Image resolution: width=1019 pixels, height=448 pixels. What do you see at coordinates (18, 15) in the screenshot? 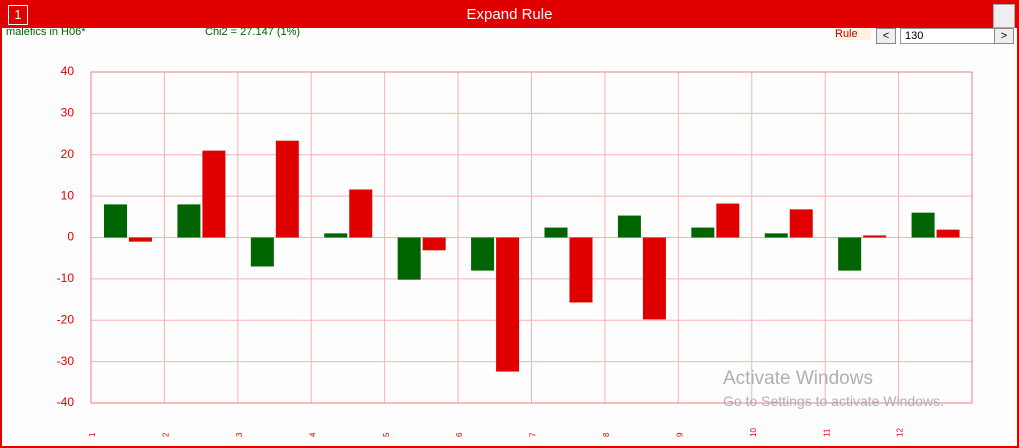
I see `tab-number: 1` at bounding box center [18, 15].